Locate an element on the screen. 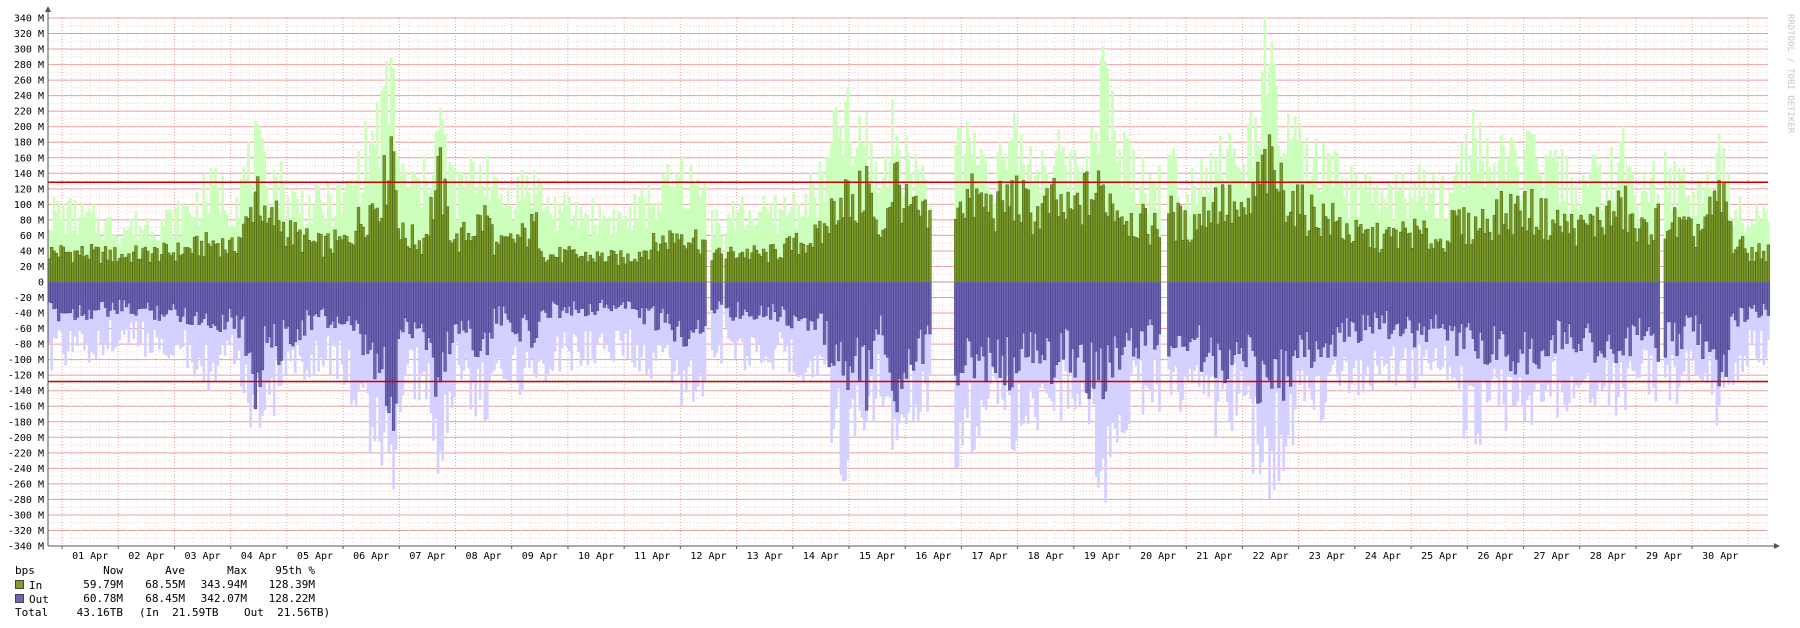  y-tick-label: -220 M is located at coordinates (26, 453).